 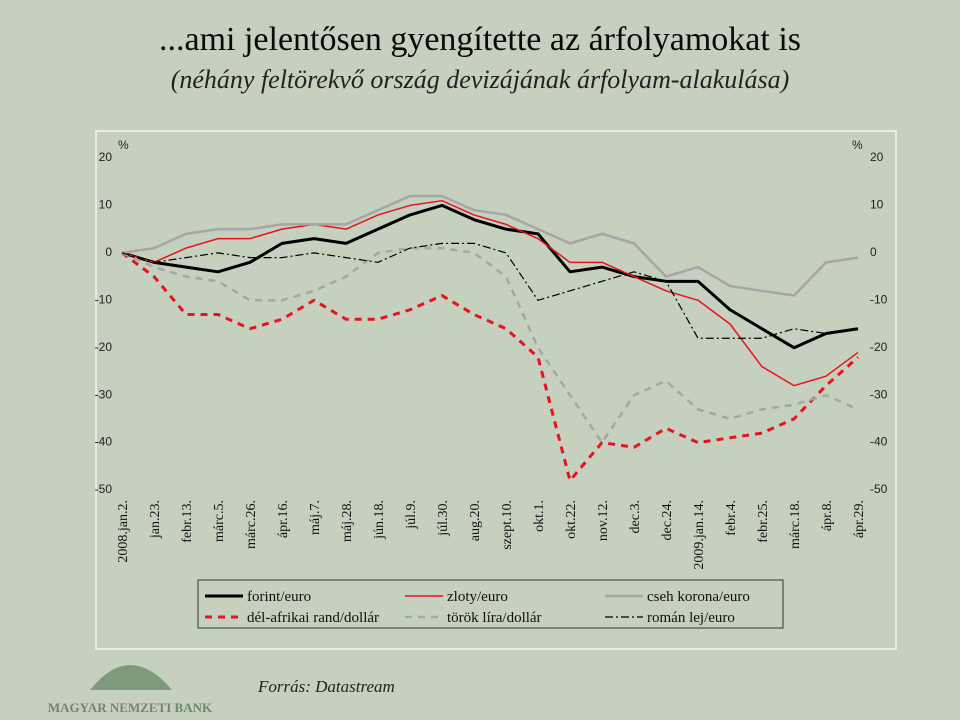 What do you see at coordinates (477, 597) in the screenshot?
I see `legend-label: zloty/euro` at bounding box center [477, 597].